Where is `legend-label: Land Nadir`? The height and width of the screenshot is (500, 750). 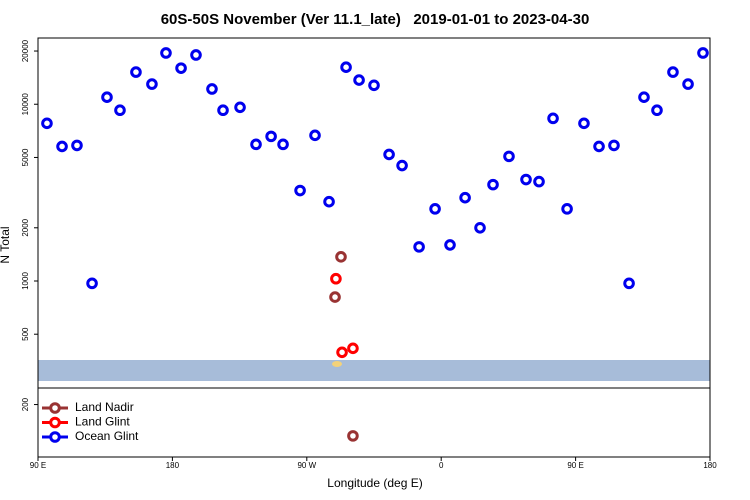 legend-label: Land Nadir is located at coordinates (104, 407).